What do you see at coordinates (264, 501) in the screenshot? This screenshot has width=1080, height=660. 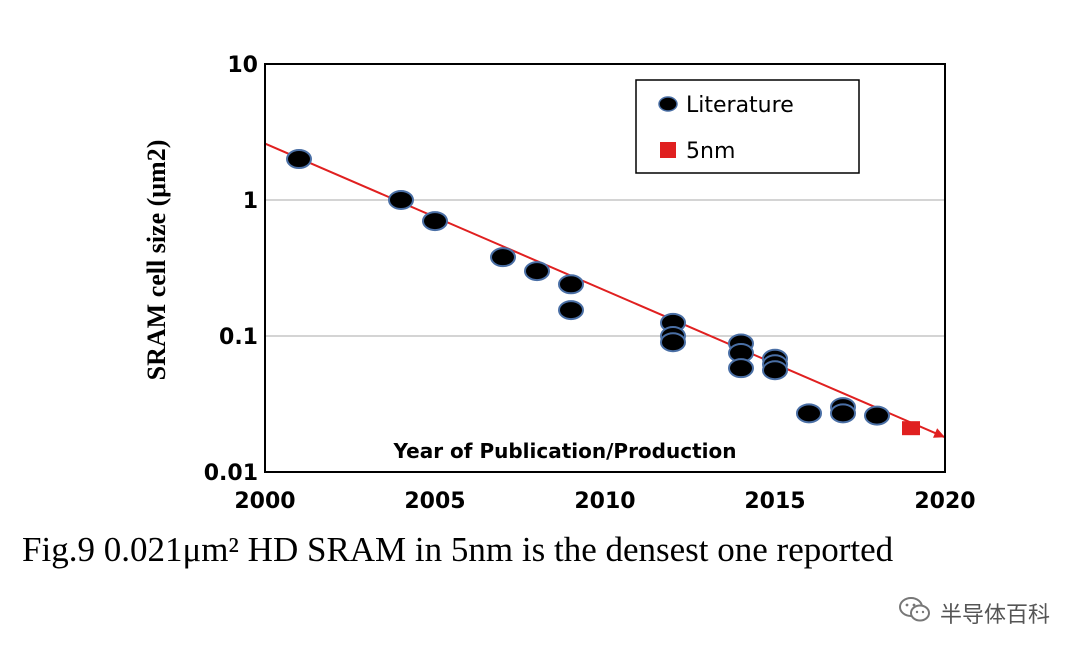 I see `x-tick-label: 2000` at bounding box center [264, 501].